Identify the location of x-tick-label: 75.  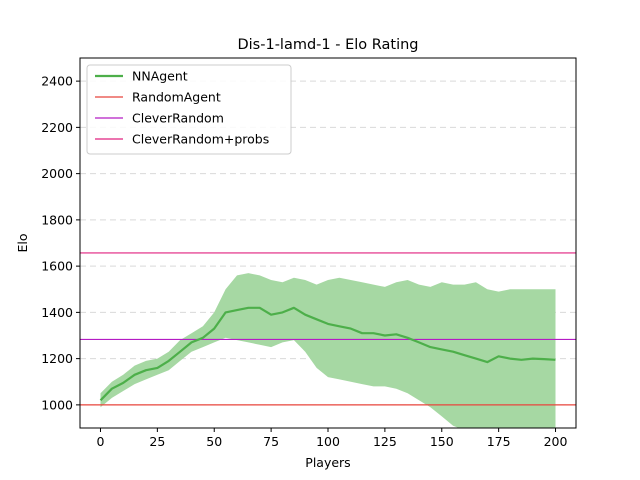
(271, 441).